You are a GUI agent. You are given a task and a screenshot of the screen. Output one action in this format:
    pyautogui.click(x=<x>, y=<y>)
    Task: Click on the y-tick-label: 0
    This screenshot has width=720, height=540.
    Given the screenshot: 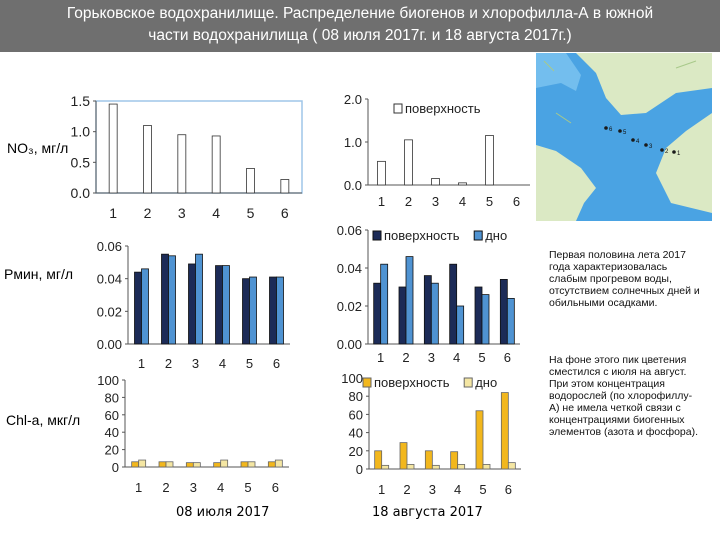 What is the action you would take?
    pyautogui.click(x=359, y=469)
    